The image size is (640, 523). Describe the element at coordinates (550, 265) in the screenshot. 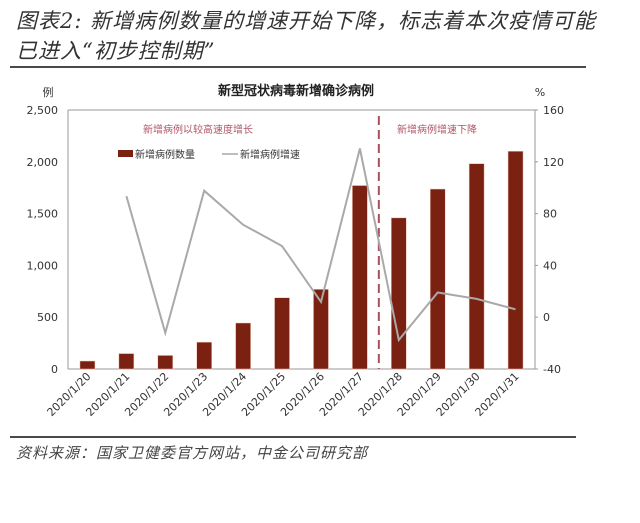

I see `right-tick-label: 40` at that location.